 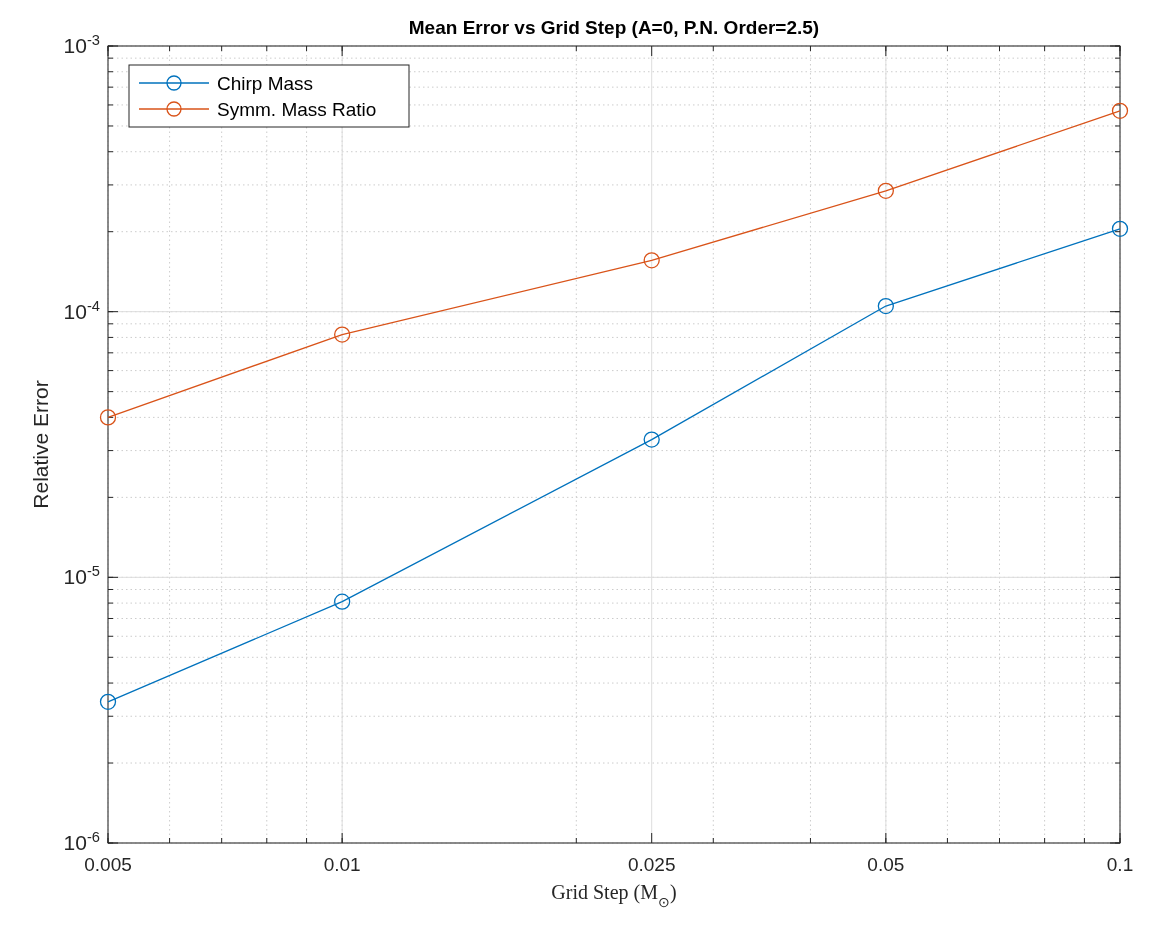 I want to click on legend-label: Chirp Mass, so click(x=265, y=83).